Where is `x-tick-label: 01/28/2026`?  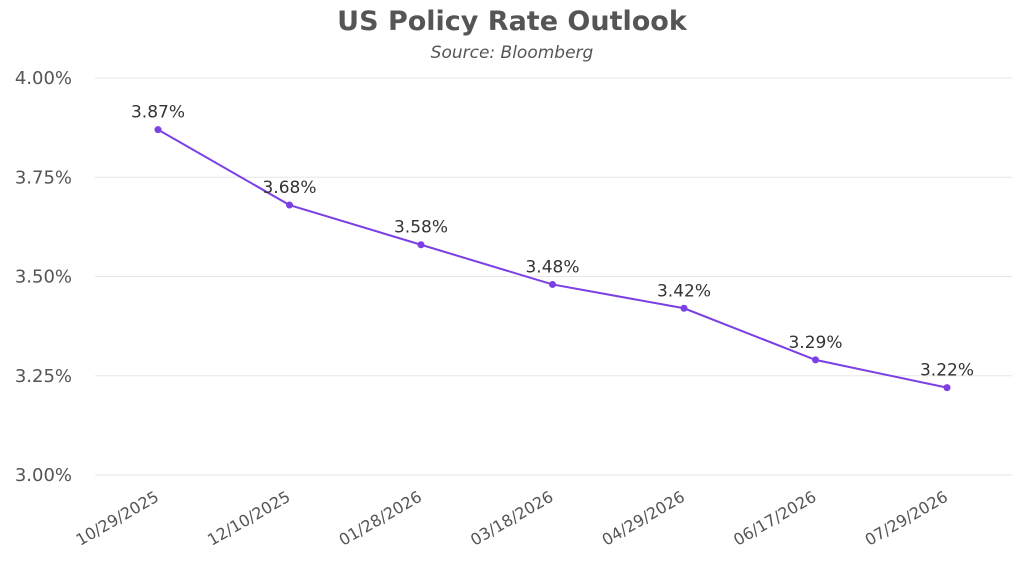
x-tick-label: 01/28/2026 is located at coordinates (380, 518).